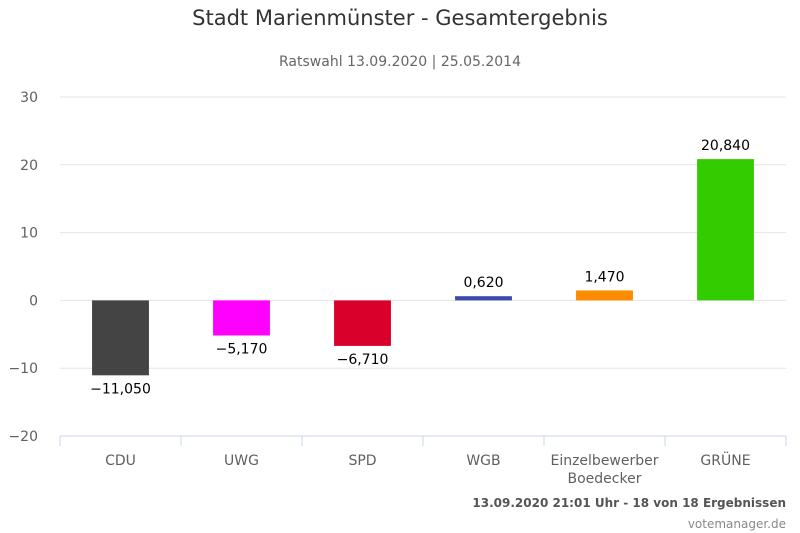 The image size is (800, 533). I want to click on y-tick-label: 30, so click(29, 98).